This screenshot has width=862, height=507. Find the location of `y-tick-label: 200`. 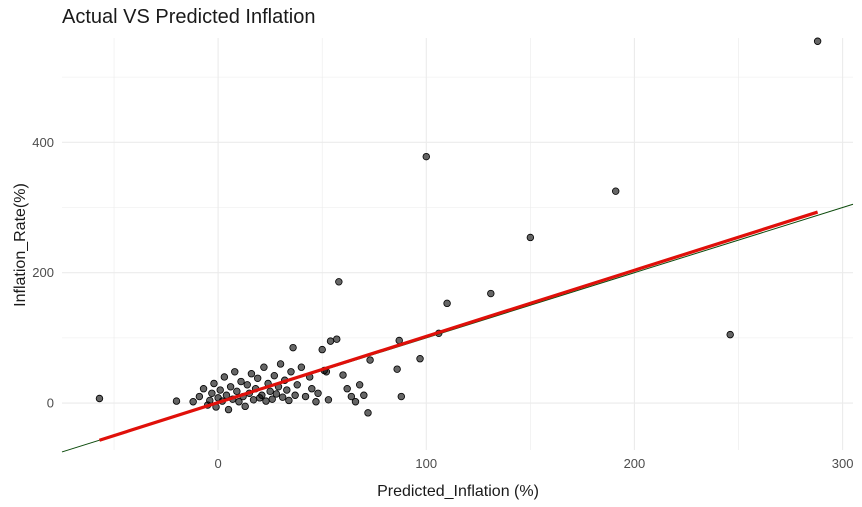

y-tick-label: 200 is located at coordinates (43, 272).